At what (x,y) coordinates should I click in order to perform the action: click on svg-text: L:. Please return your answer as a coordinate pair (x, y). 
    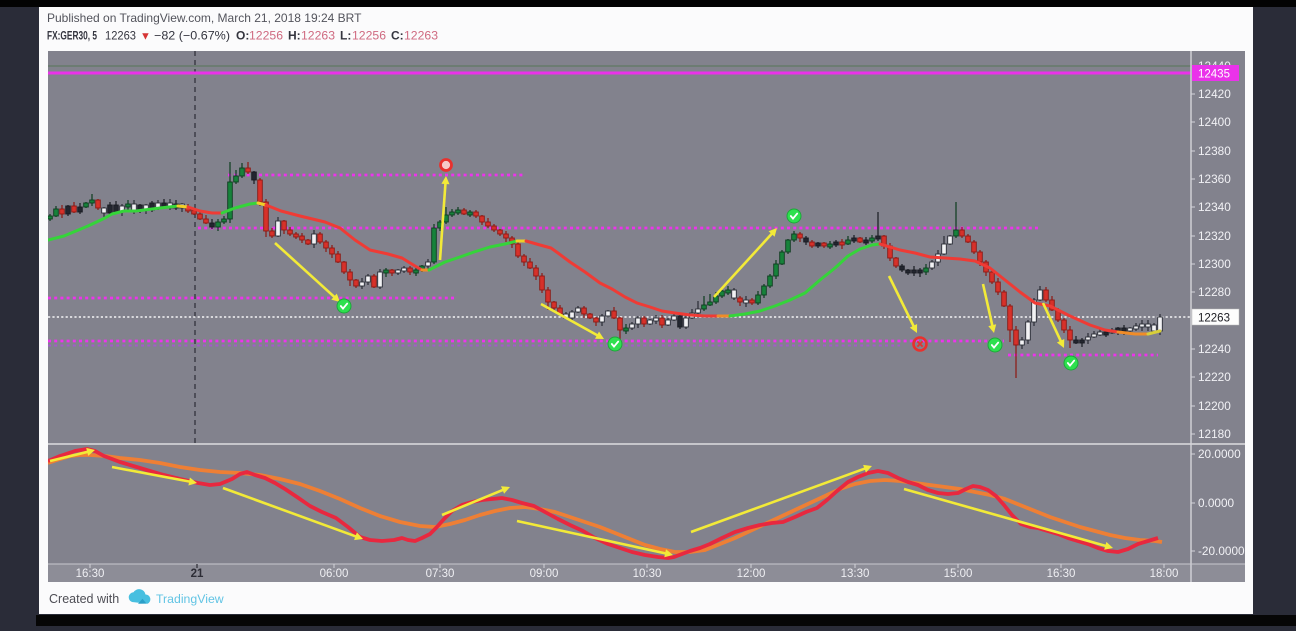
    Looking at the image, I should click on (345, 36).